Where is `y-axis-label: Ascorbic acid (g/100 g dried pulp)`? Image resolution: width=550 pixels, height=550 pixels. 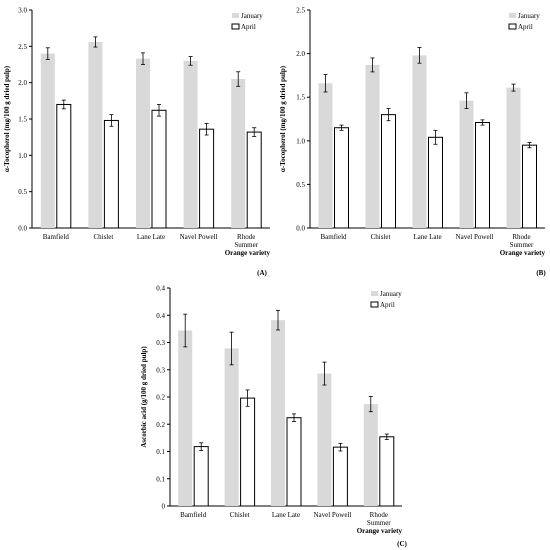
y-axis-label: Ascorbic acid (g/100 g dried pulp) is located at coordinates (144, 397).